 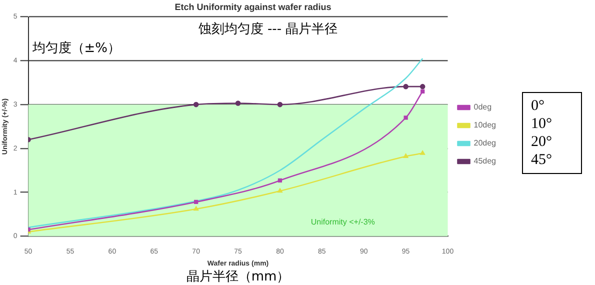 I want to click on legend-label: 0deg, so click(x=483, y=107).